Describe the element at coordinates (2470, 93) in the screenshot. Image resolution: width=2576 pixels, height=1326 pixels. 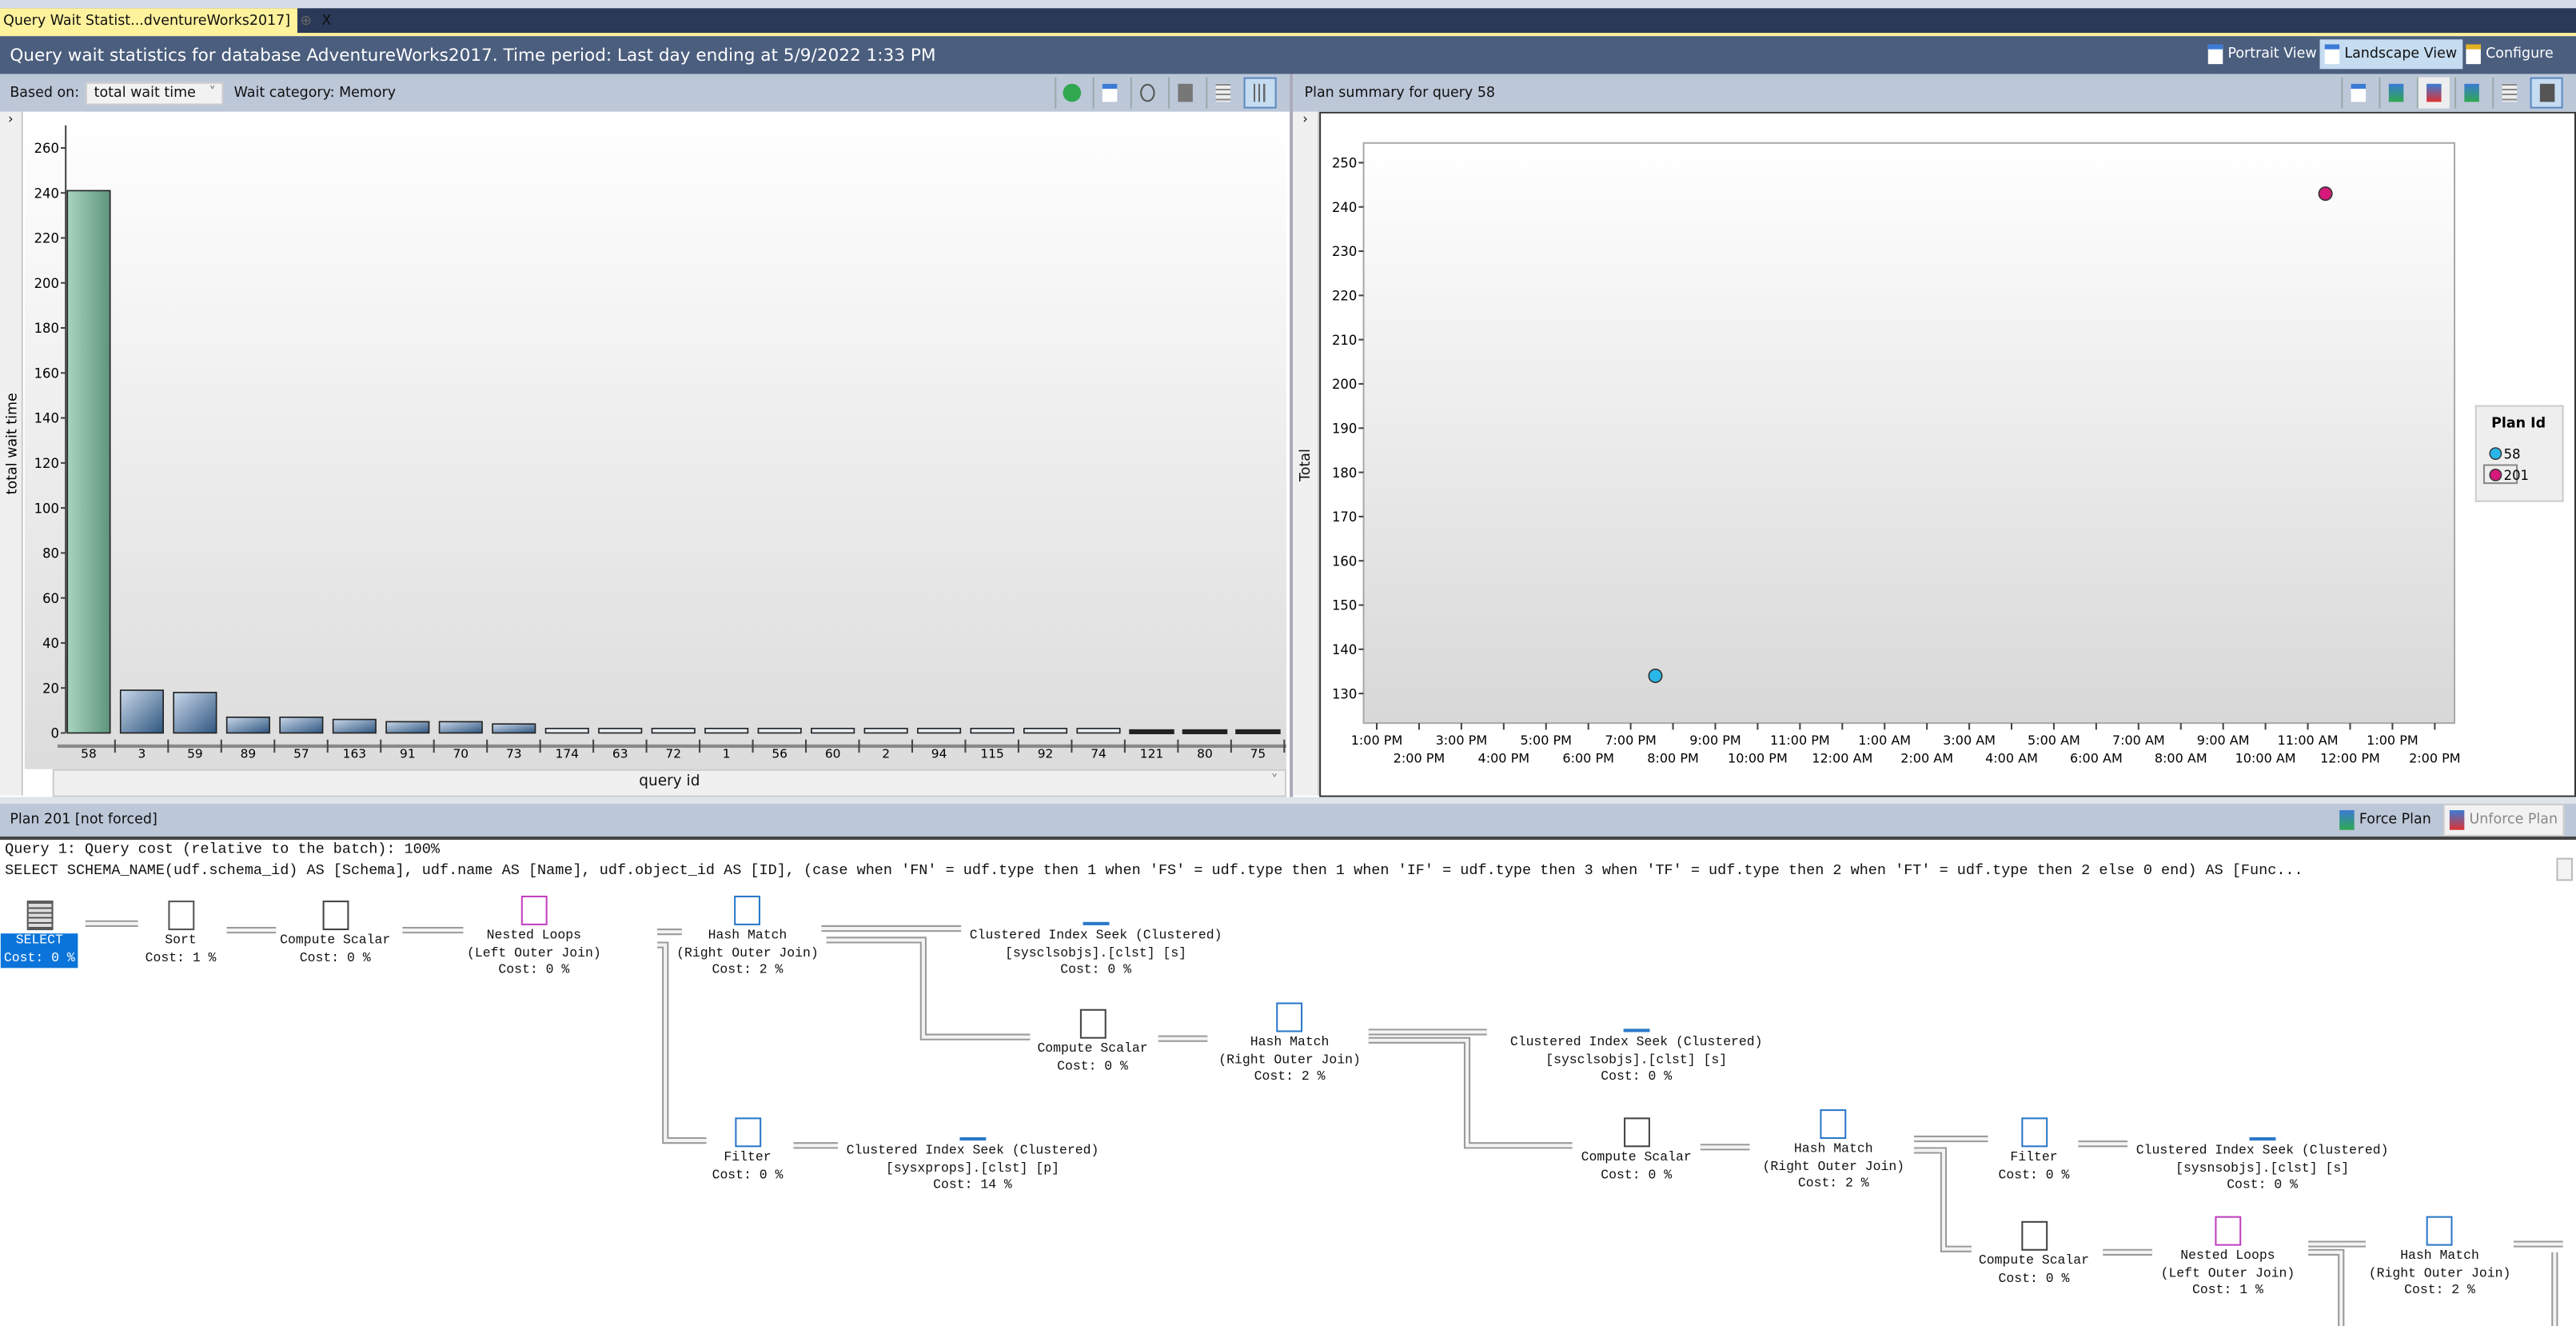
I see `compare-plans-icon` at that location.